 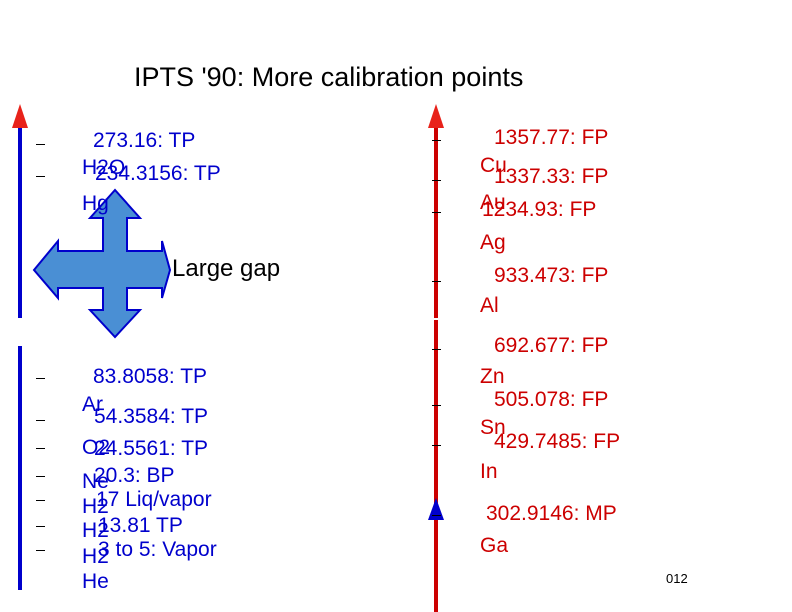 What do you see at coordinates (226, 268) in the screenshot?
I see `gap-label: Large gap` at bounding box center [226, 268].